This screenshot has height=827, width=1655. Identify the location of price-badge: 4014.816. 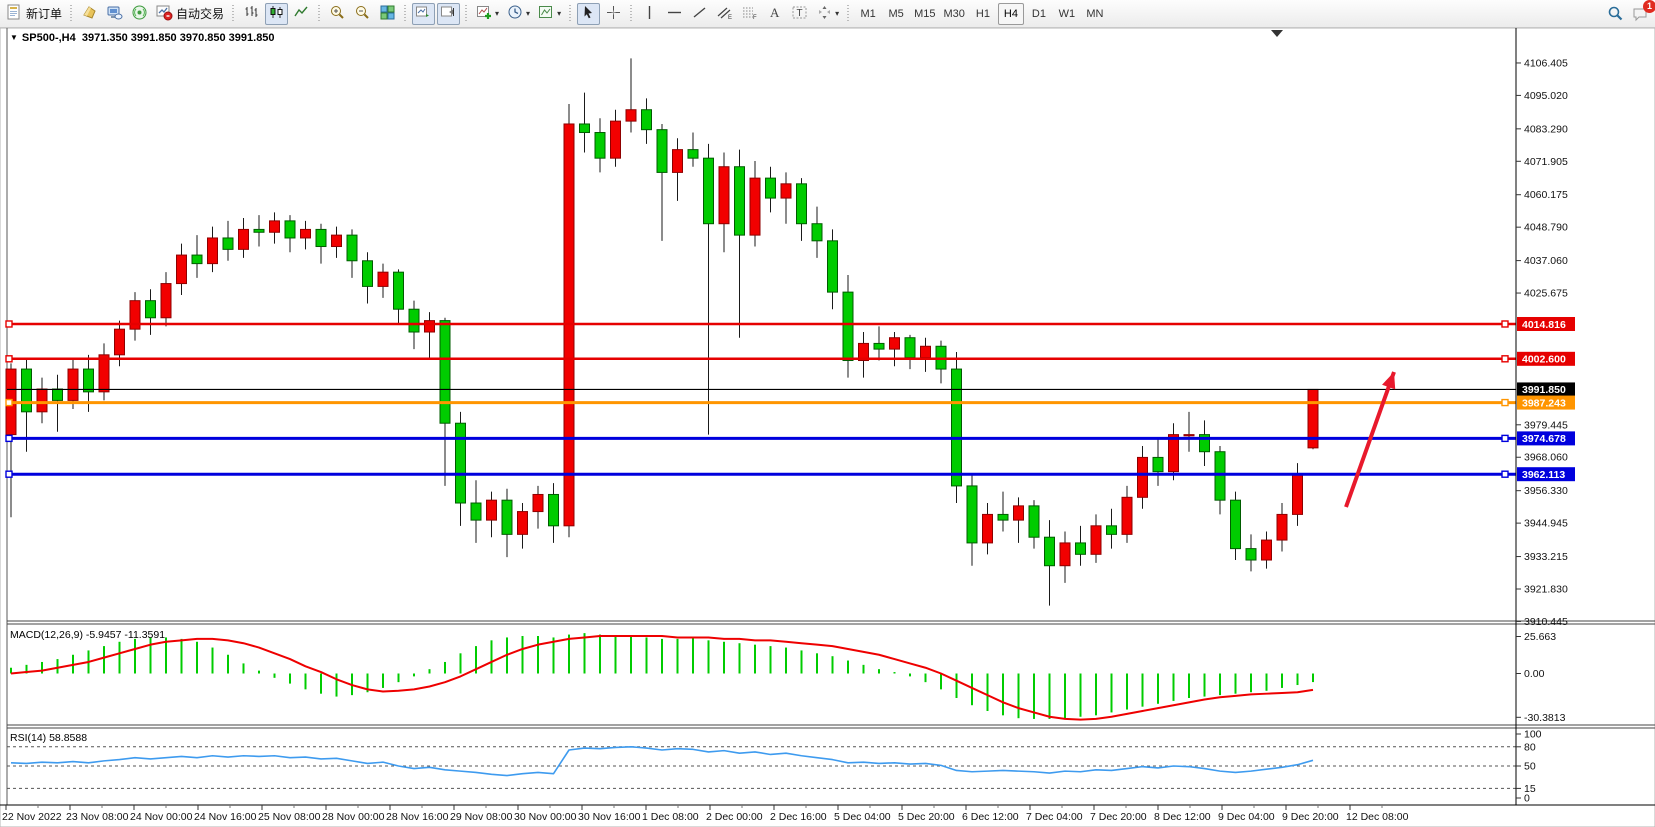
(1546, 323).